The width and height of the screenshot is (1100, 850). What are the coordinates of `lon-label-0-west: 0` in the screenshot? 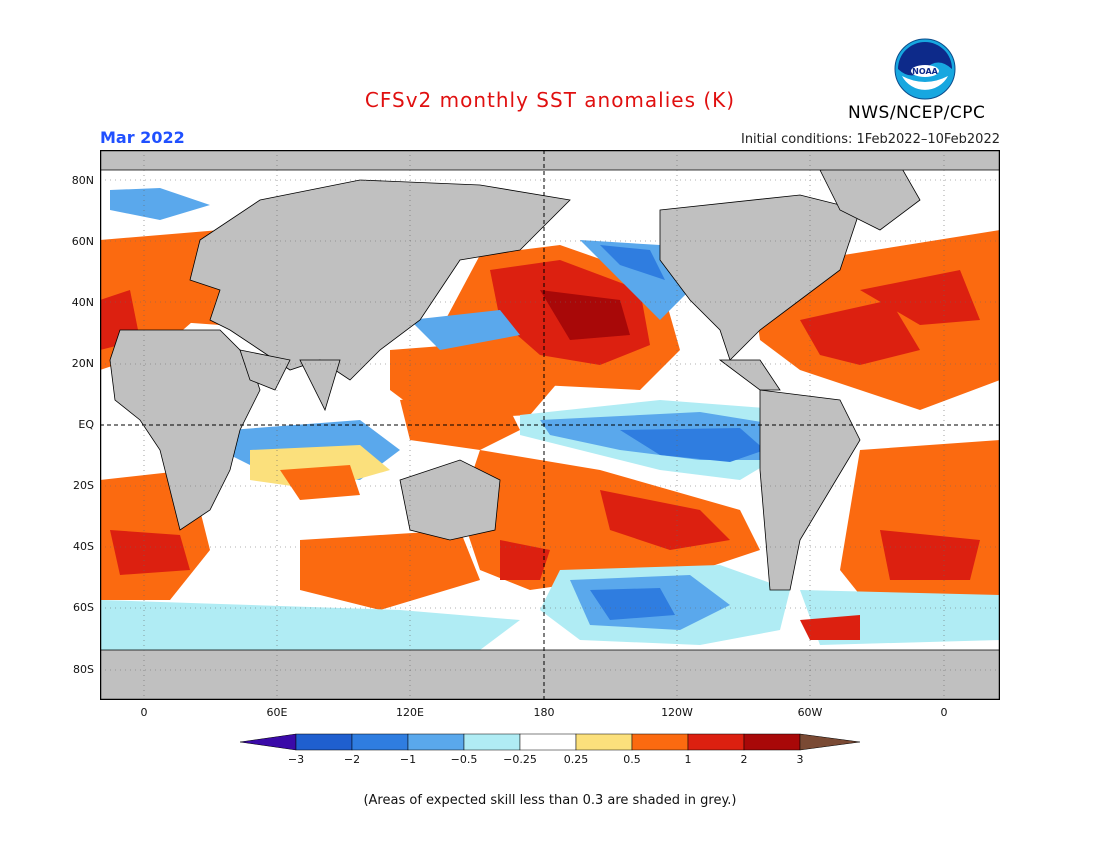 It's located at (144, 712).